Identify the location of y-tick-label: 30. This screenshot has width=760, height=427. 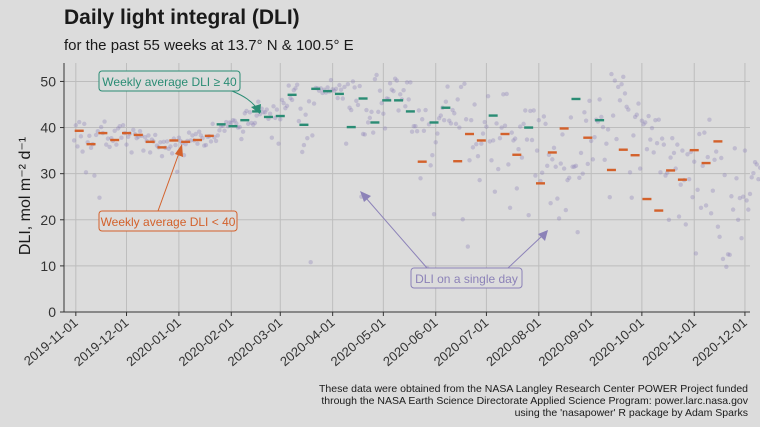
(48, 174).